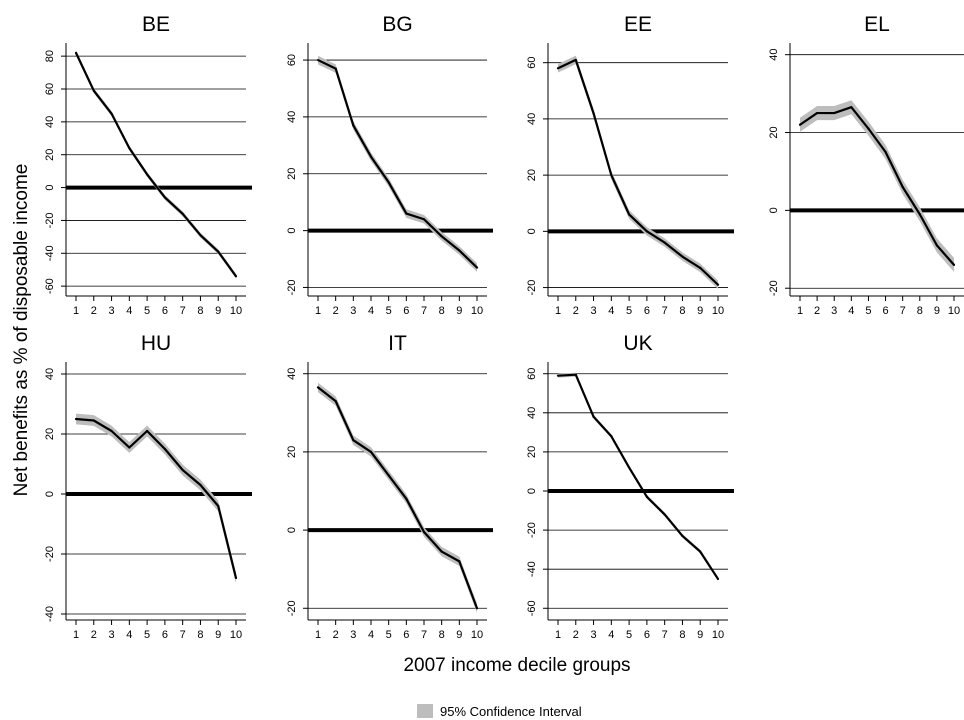  Describe the element at coordinates (425, 711) in the screenshot. I see `legend-swatch` at that location.